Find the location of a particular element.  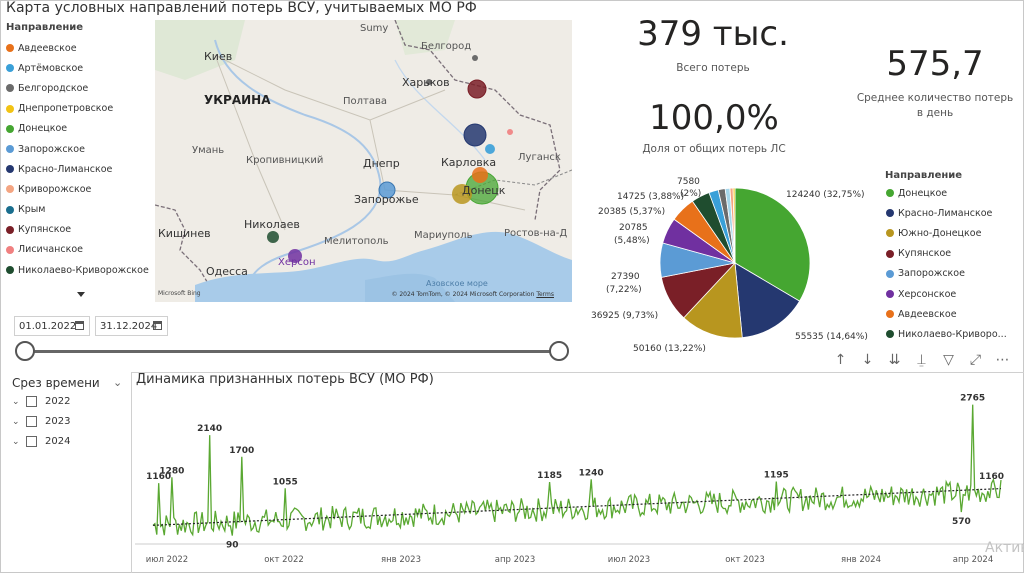

focus-mode-icon: ⤢ is located at coordinates (975, 360).